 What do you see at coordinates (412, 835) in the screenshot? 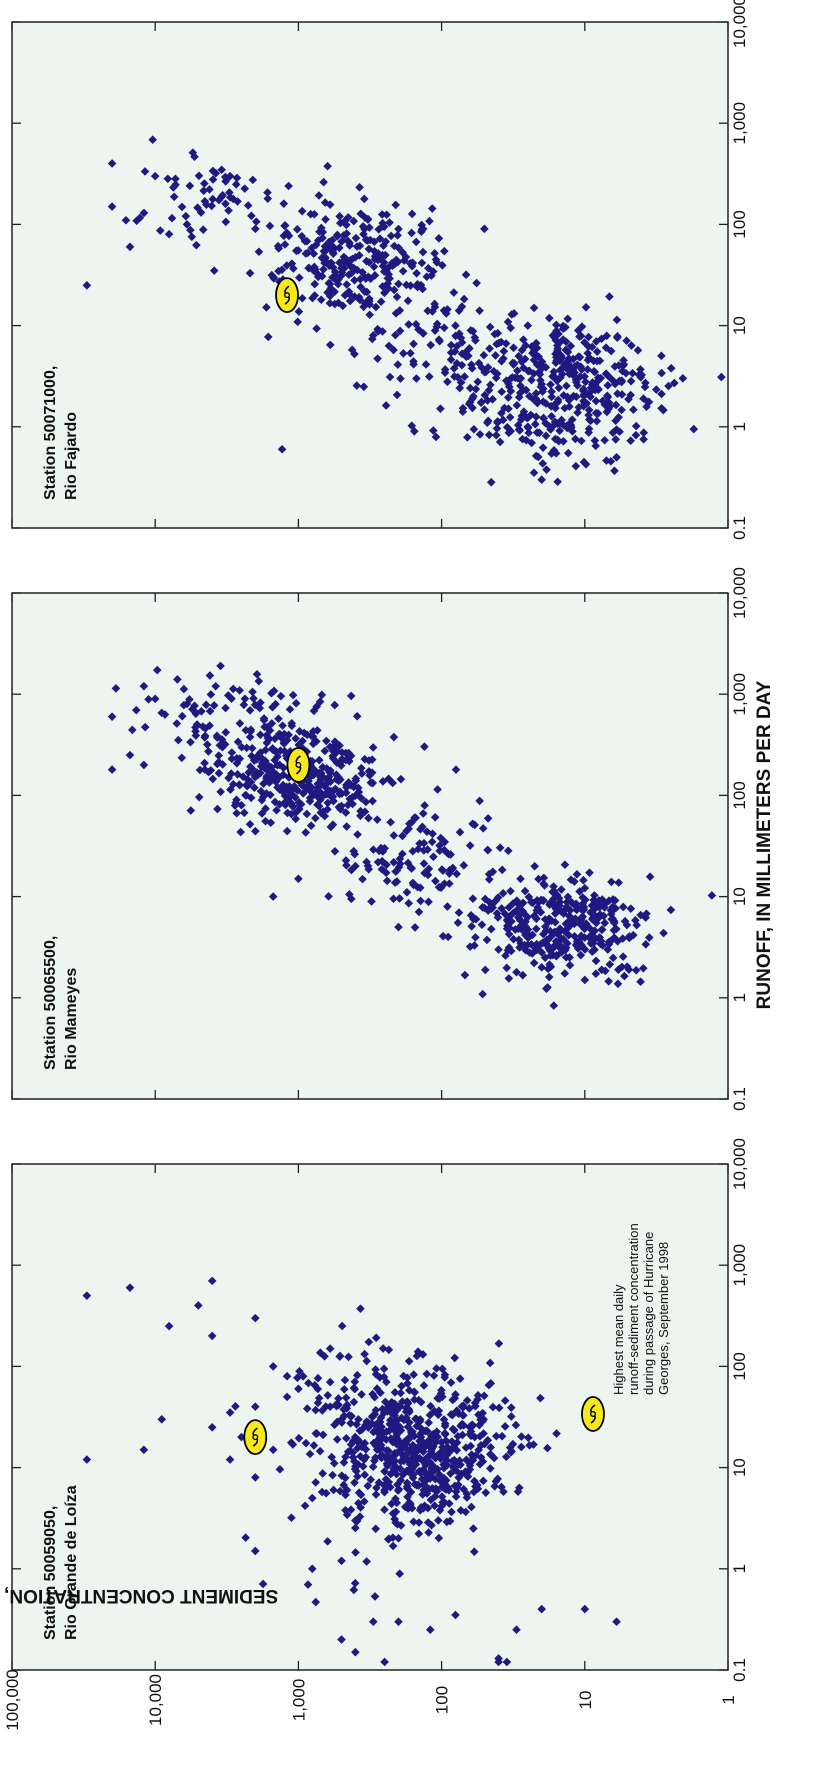
I see `series-rio-mameyes` at bounding box center [412, 835].